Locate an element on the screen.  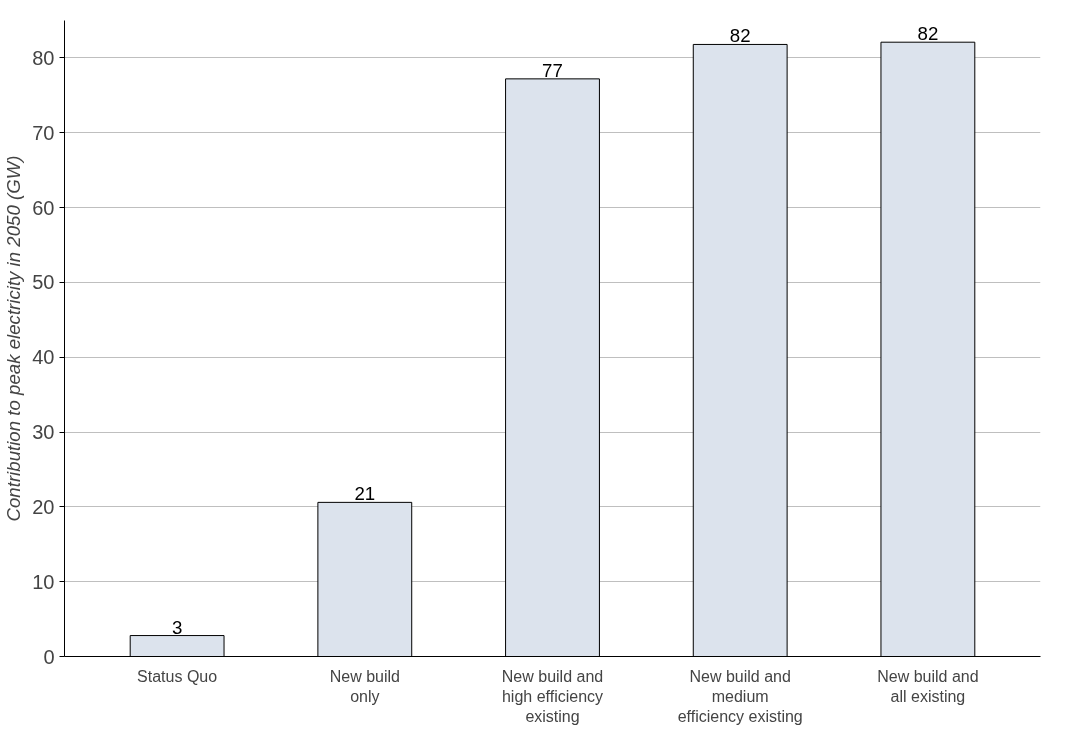
x-tick-label: New build and all existing is located at coordinates (928, 686).